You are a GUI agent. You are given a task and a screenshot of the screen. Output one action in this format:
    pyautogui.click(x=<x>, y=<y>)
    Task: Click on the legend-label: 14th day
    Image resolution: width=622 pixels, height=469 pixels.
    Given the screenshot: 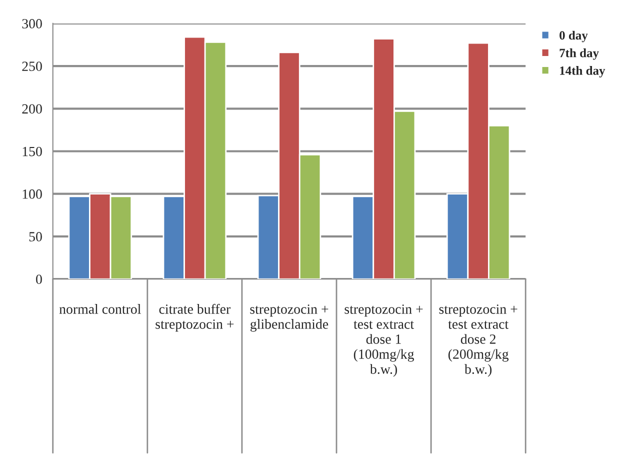 What is the action you would take?
    pyautogui.click(x=583, y=72)
    